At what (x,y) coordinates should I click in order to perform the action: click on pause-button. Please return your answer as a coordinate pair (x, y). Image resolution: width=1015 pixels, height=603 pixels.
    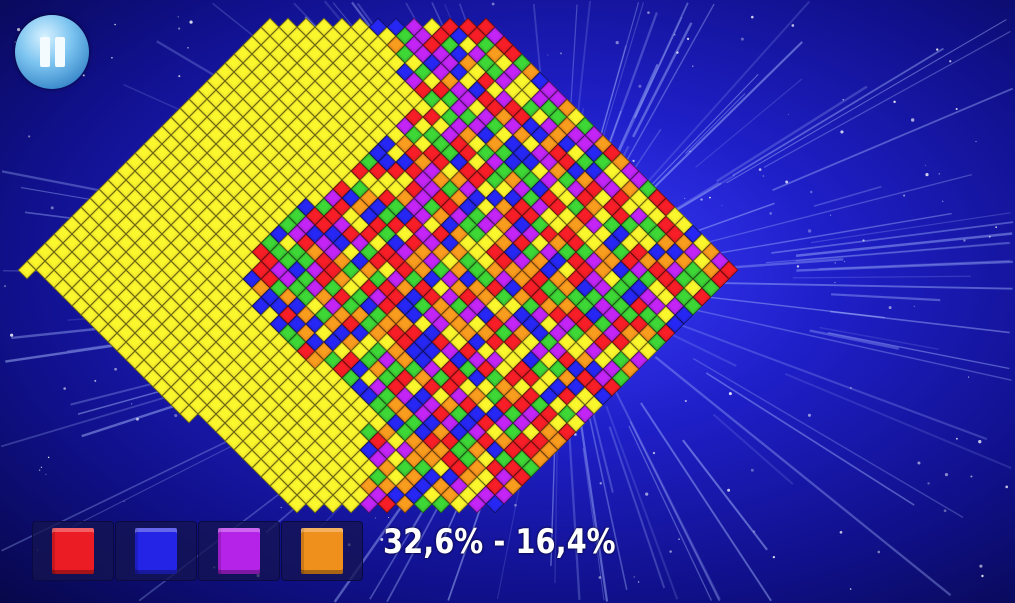
    Looking at the image, I should click on (52, 52).